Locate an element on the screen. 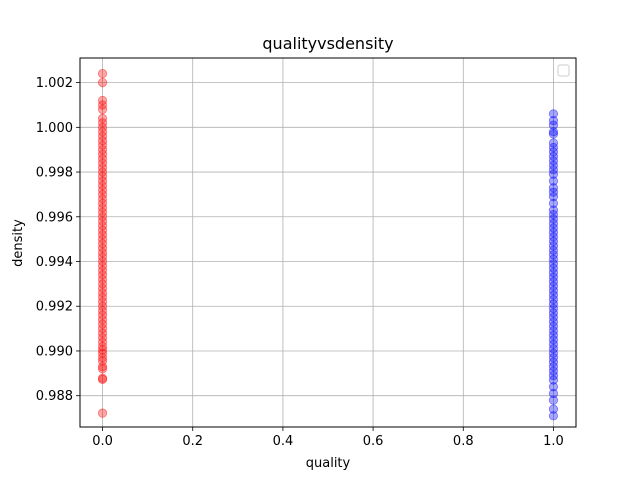 The height and width of the screenshot is (480, 640). y-tick-label: 1.000 is located at coordinates (54, 128).